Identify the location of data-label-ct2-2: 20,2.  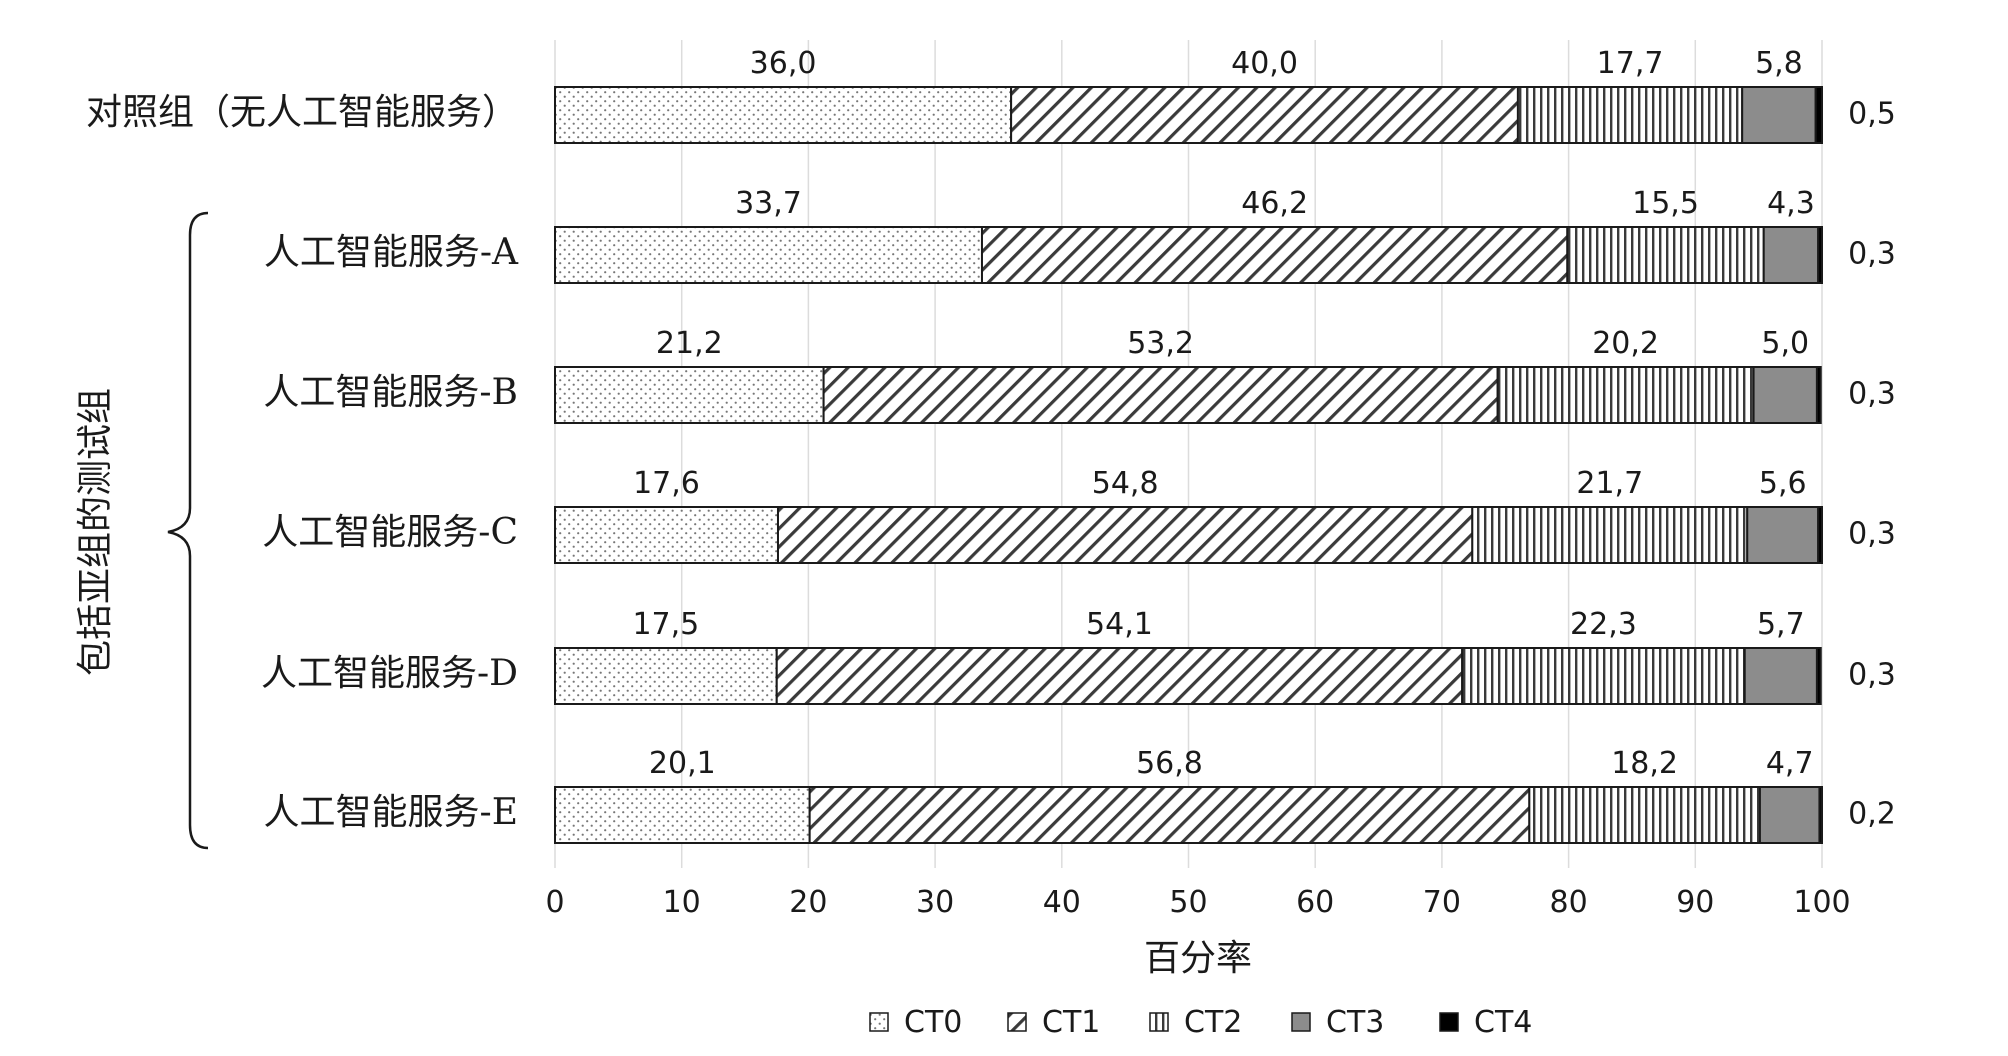
(1625, 343).